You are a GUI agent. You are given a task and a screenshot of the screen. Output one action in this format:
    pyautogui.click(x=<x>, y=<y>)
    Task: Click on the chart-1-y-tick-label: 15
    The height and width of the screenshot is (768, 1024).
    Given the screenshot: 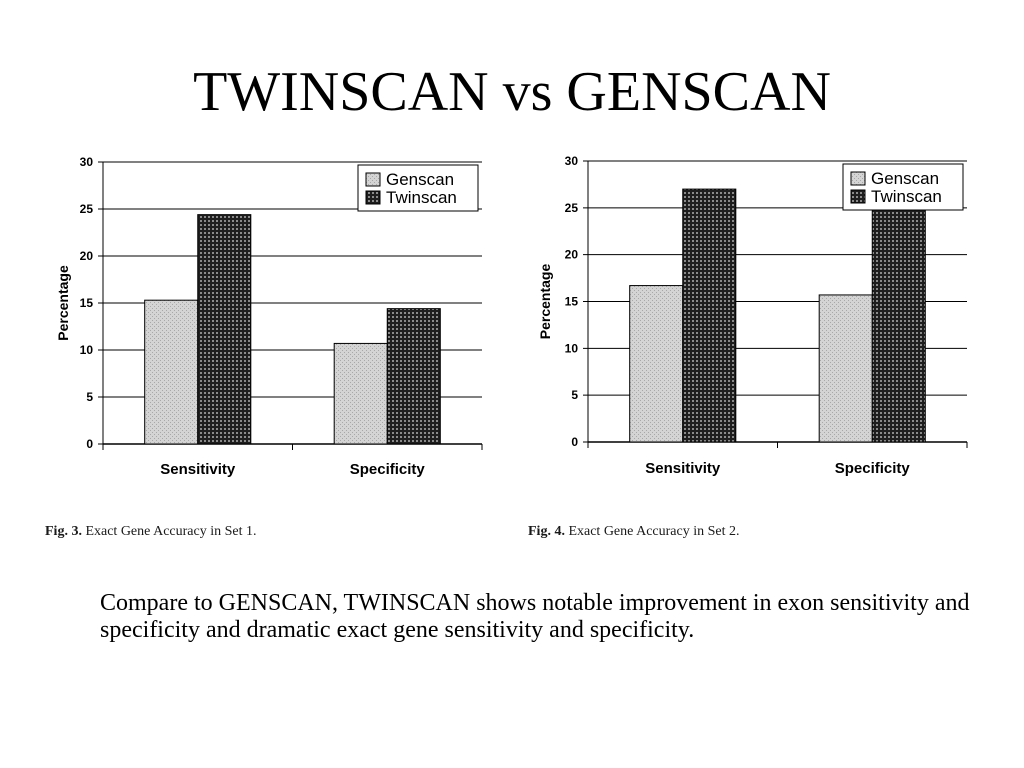 What is the action you would take?
    pyautogui.click(x=87, y=303)
    